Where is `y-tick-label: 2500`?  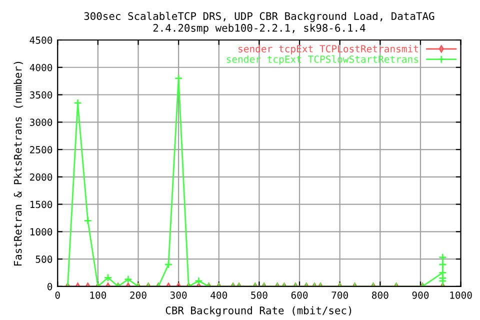
y-tick-label: 2500 is located at coordinates (41, 150).